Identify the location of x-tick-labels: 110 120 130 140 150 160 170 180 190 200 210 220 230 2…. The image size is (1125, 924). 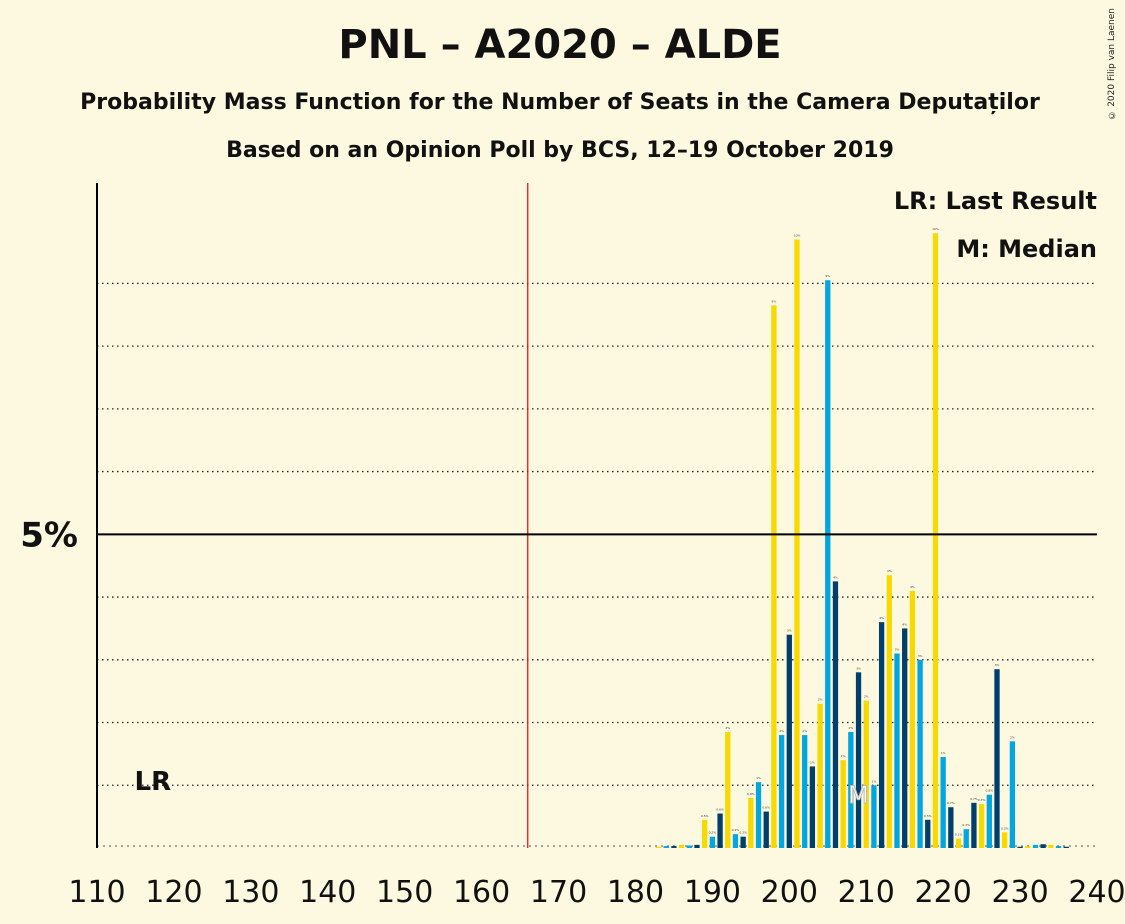
(596, 892).